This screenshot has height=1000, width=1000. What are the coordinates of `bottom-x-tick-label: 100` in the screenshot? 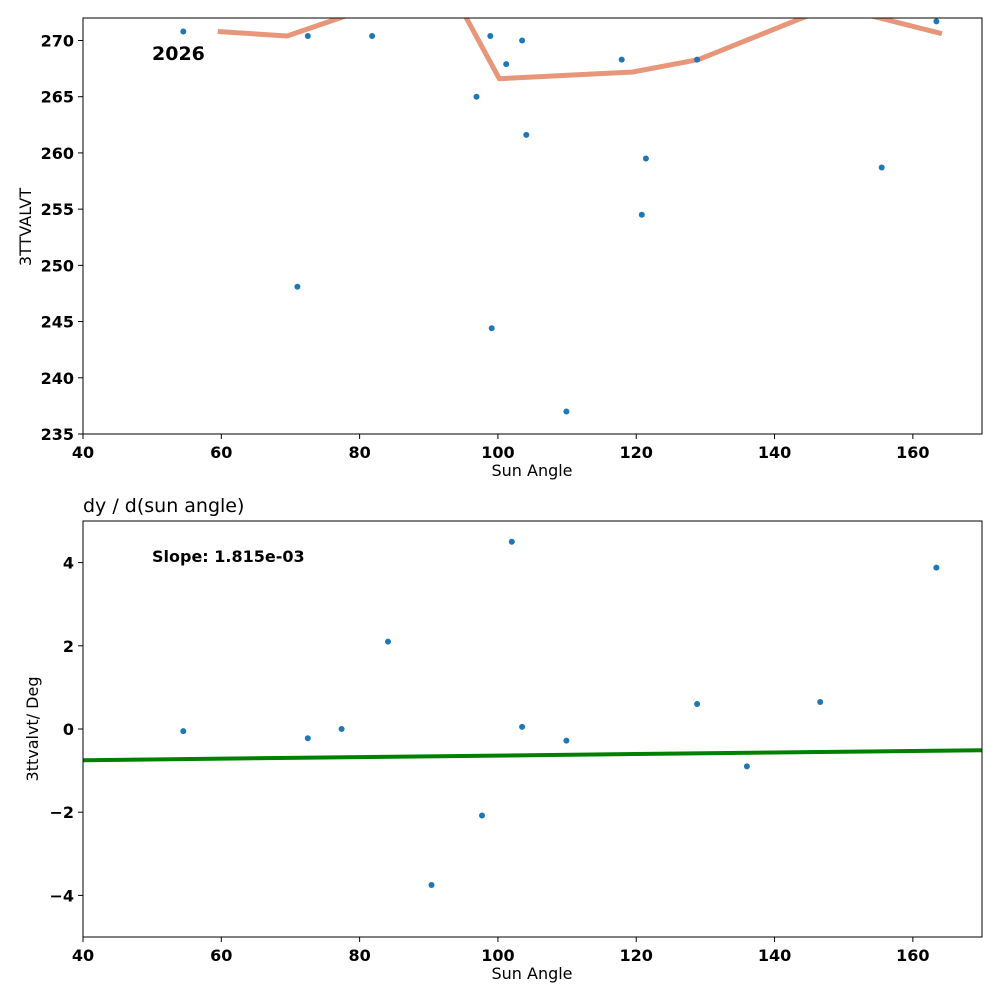 It's located at (497, 955).